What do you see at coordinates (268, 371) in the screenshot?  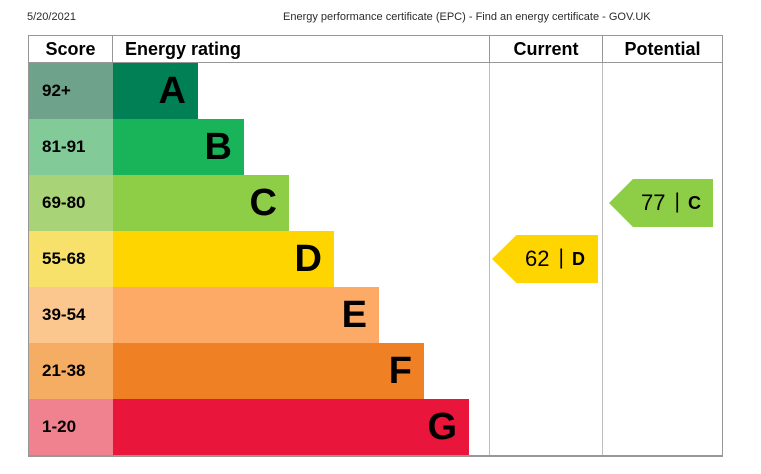 I see `band-f-bar: F` at bounding box center [268, 371].